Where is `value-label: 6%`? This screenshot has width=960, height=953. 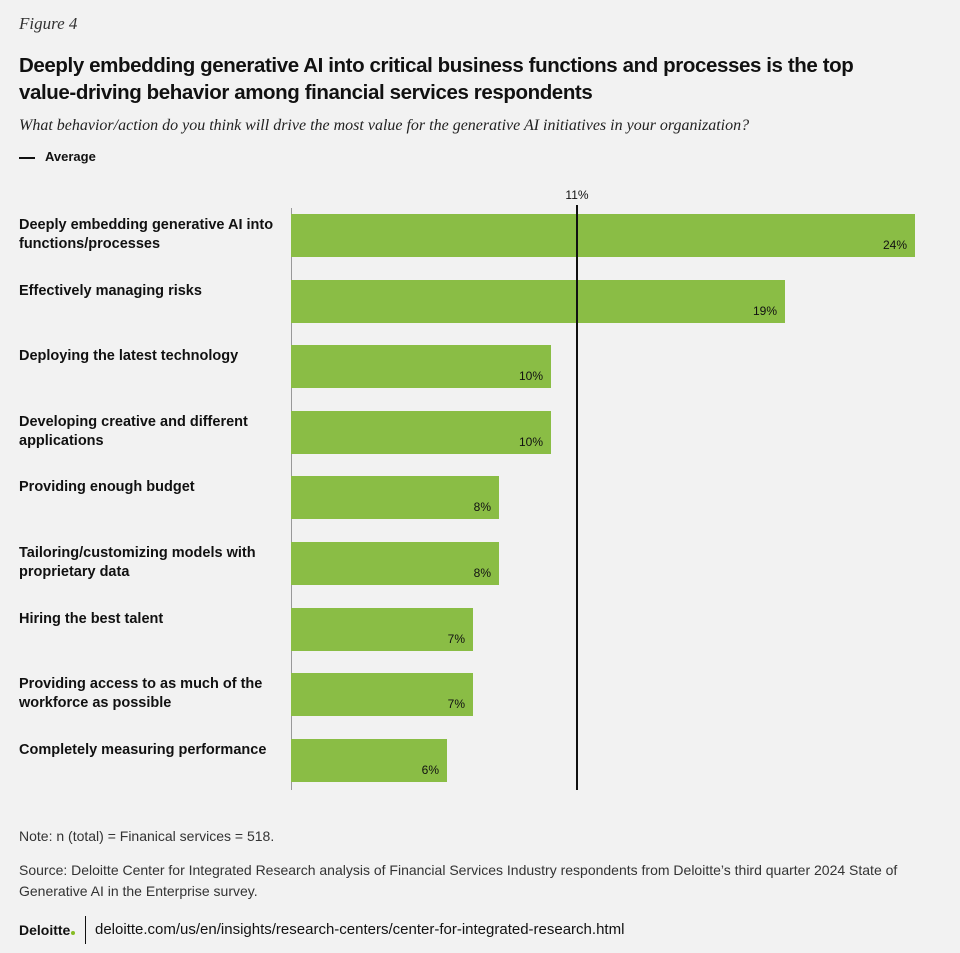 value-label: 6% is located at coordinates (430, 769).